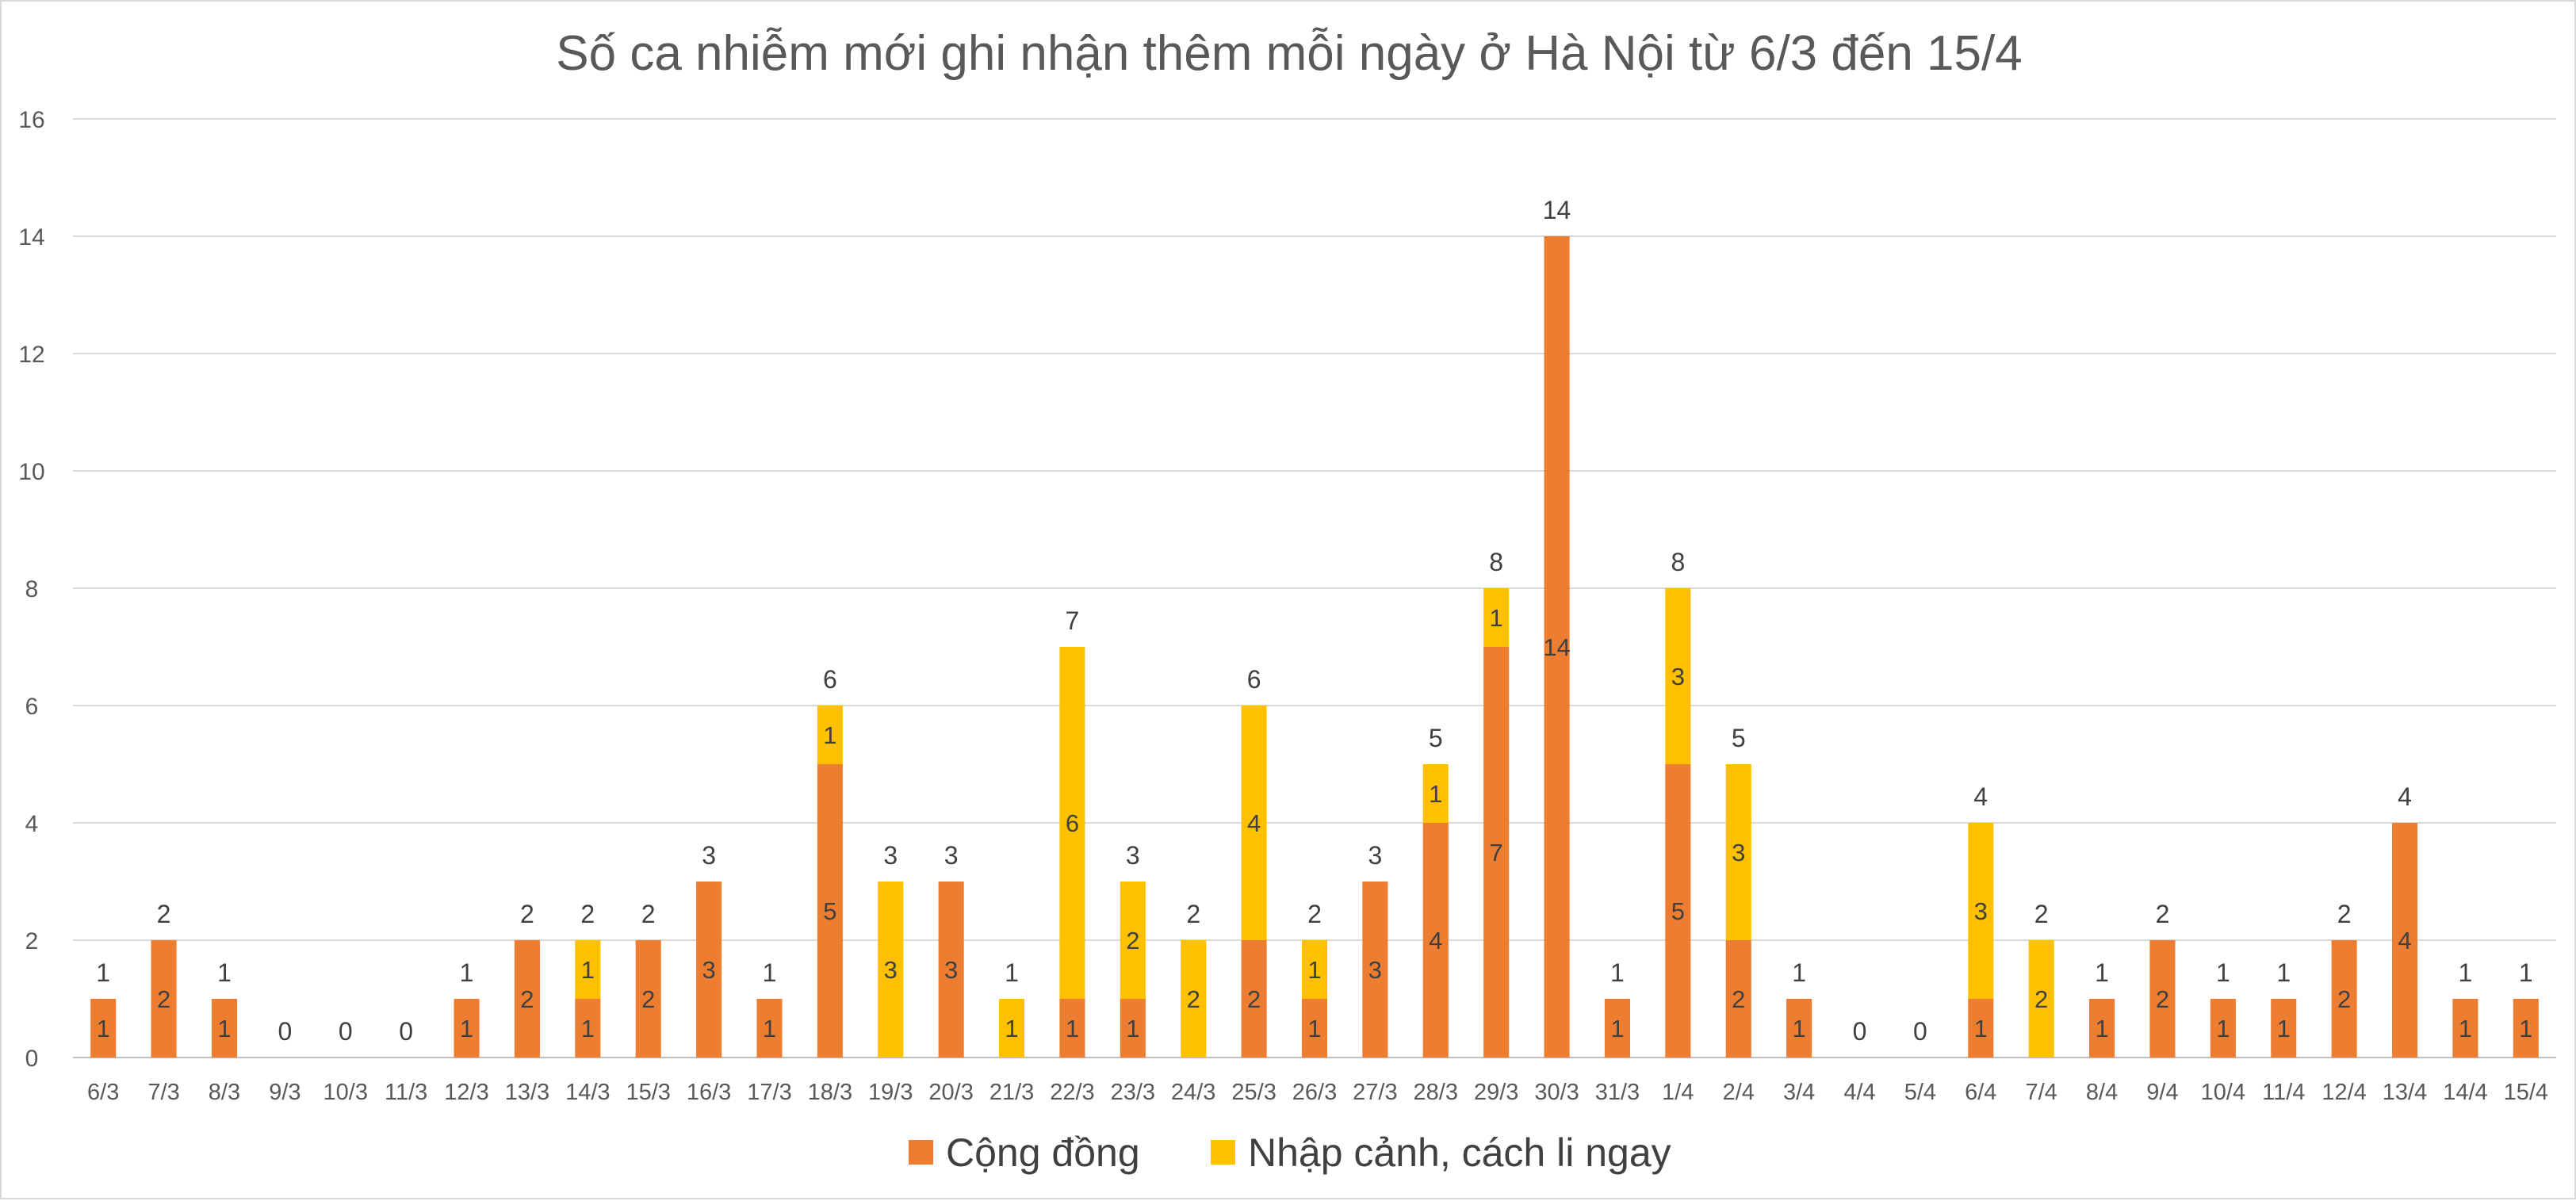 This screenshot has width=2576, height=1201. Describe the element at coordinates (2465, 1092) in the screenshot. I see `x-tick-label: 14/4` at that location.